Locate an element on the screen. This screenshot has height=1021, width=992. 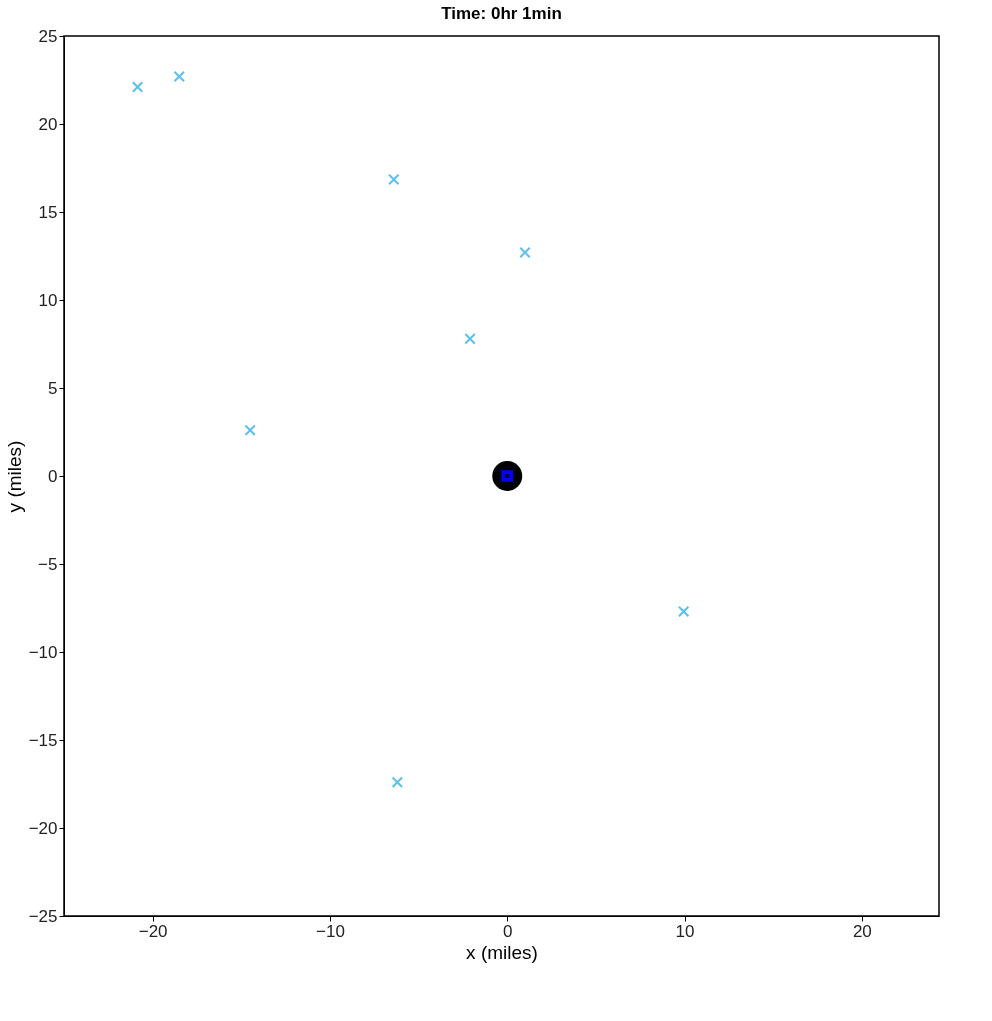
x-tick-label: 20 is located at coordinates (862, 931).